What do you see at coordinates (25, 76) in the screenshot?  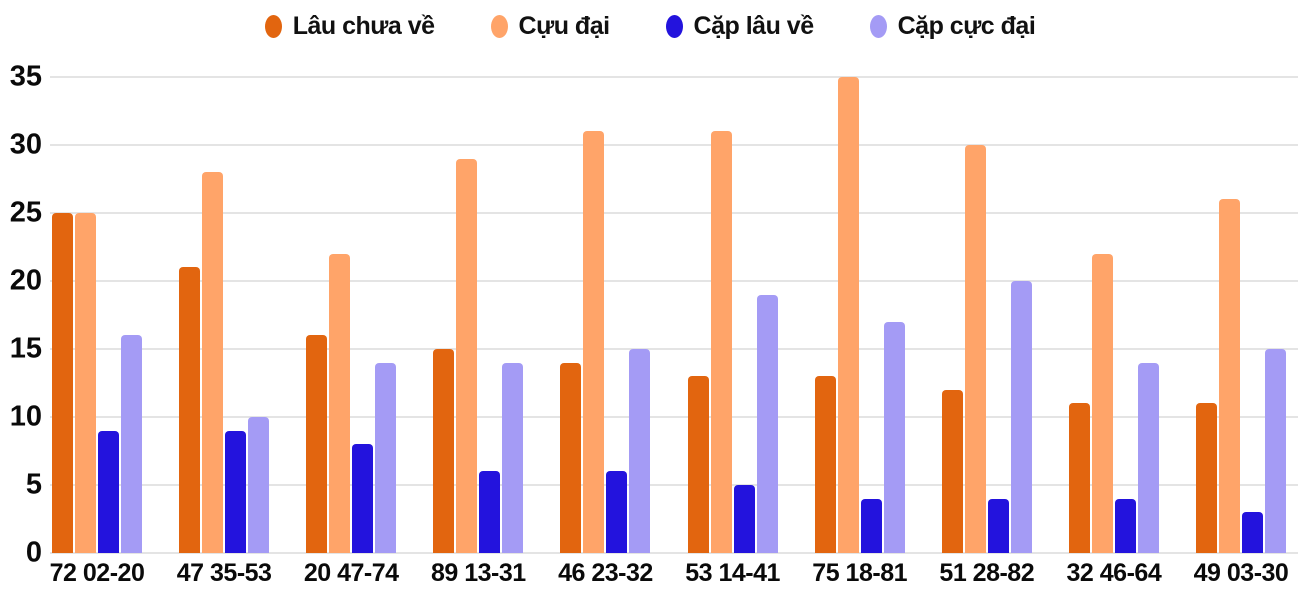 I see `y-tick-label: 35` at bounding box center [25, 76].